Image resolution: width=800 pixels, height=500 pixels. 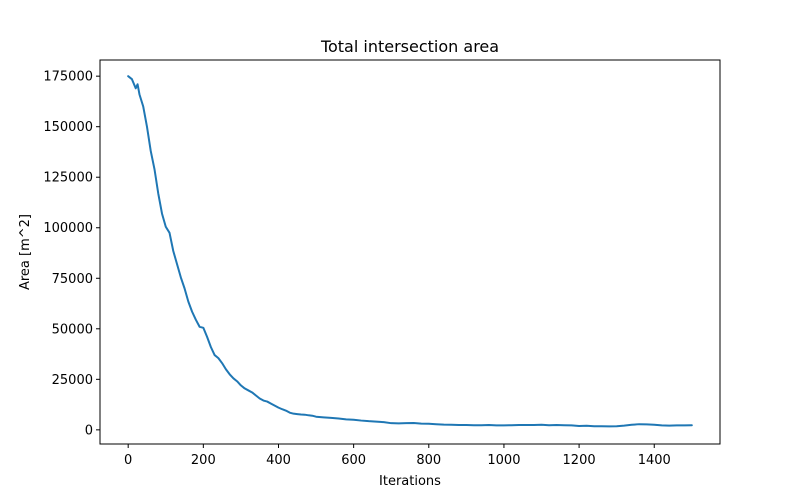 I want to click on y-tick-label: 150000, so click(x=68, y=127).